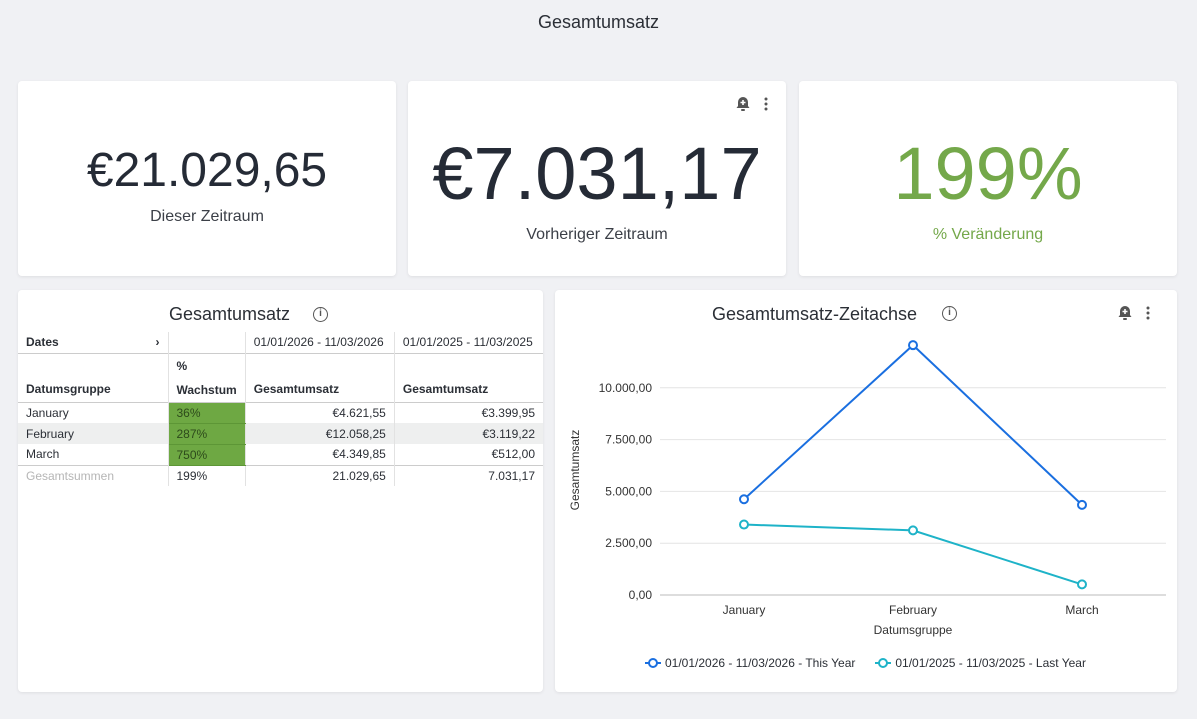  What do you see at coordinates (990, 663) in the screenshot?
I see `legend-label: 01/01/2025 - 11/03/2025 - Last Year` at bounding box center [990, 663].